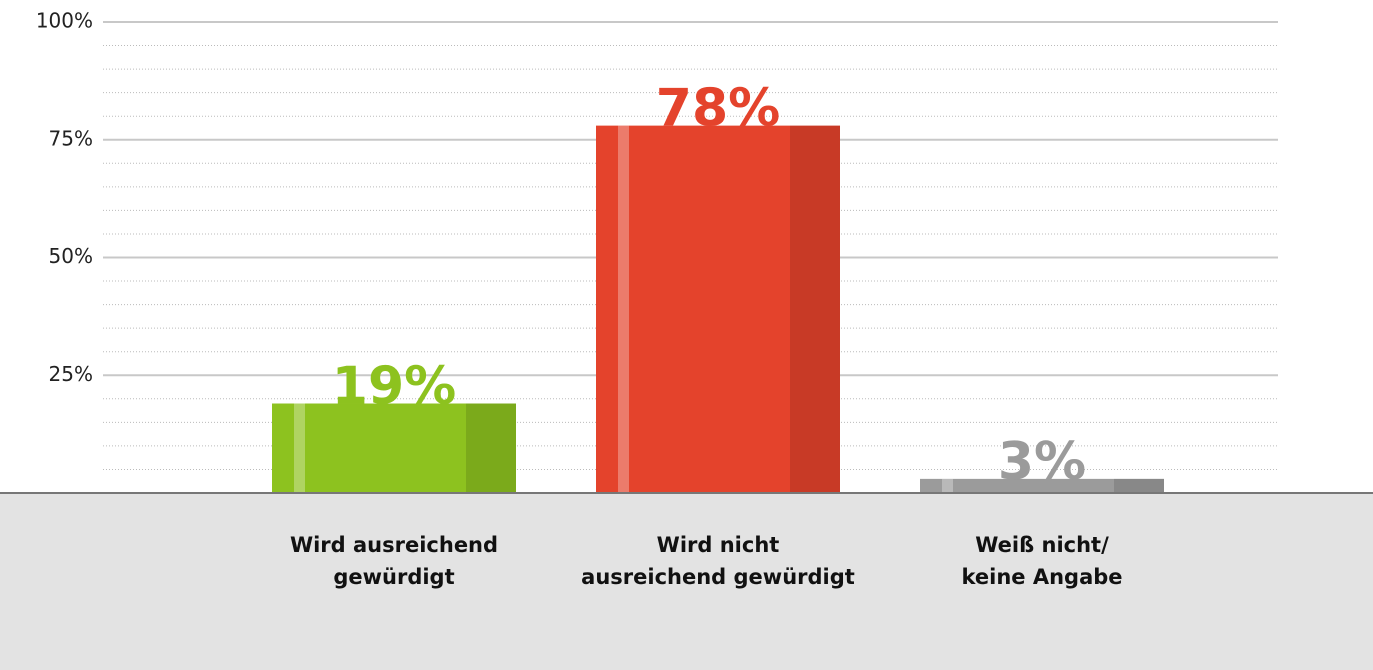 The height and width of the screenshot is (670, 1373). What do you see at coordinates (1042, 462) in the screenshot?
I see `value-label: 3%` at bounding box center [1042, 462].